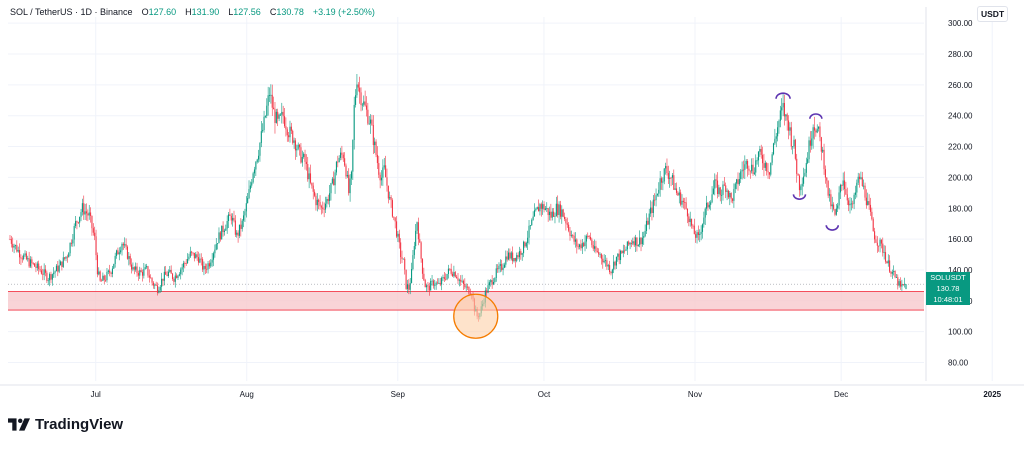 This screenshot has width=1024, height=452. Describe the element at coordinates (188, 12) in the screenshot. I see `high-label: H` at that location.